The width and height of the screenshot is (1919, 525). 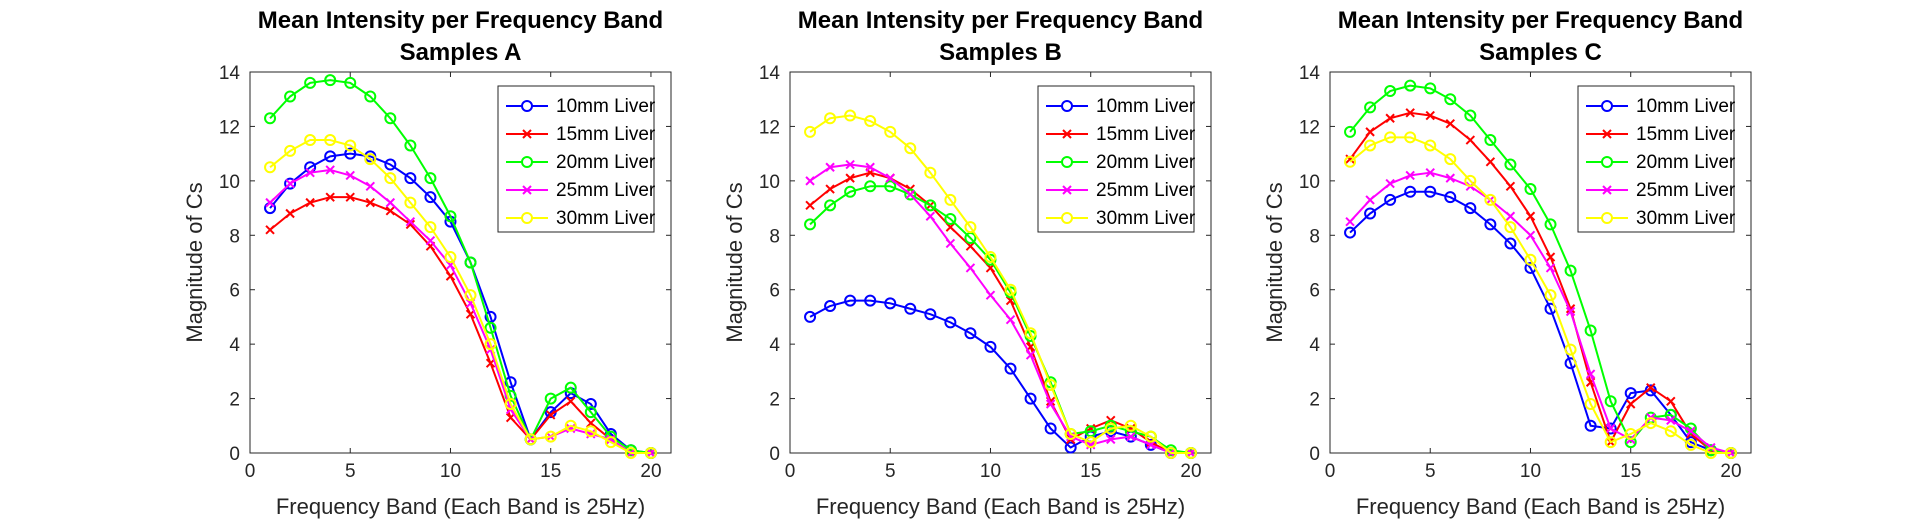 I want to click on y-tick-label: 12, so click(x=769, y=127).